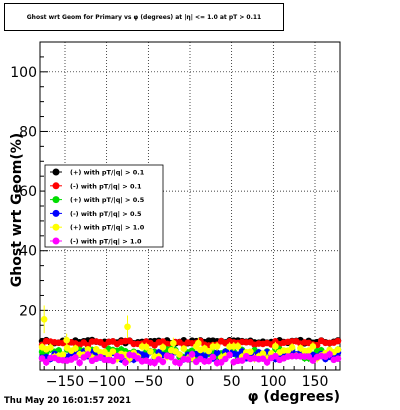 The height and width of the screenshot is (410, 400). What do you see at coordinates (190, 382) in the screenshot?
I see `x-tick-label: 0` at bounding box center [190, 382].